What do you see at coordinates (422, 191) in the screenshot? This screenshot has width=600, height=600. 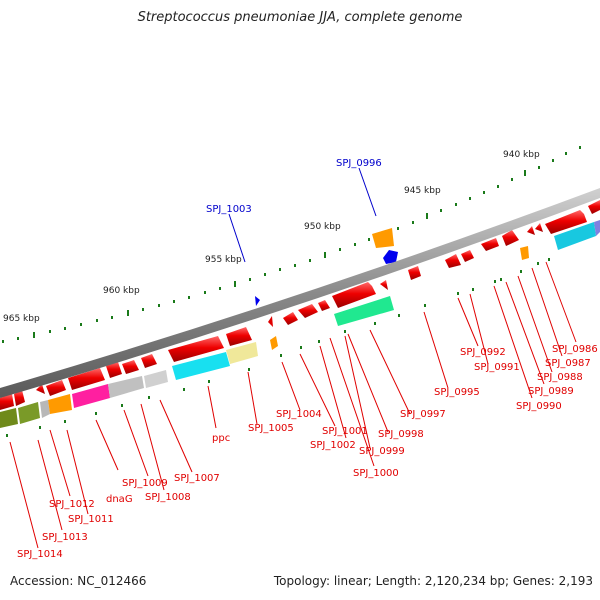 I see `kbp-label: 945 kbp` at bounding box center [422, 191].